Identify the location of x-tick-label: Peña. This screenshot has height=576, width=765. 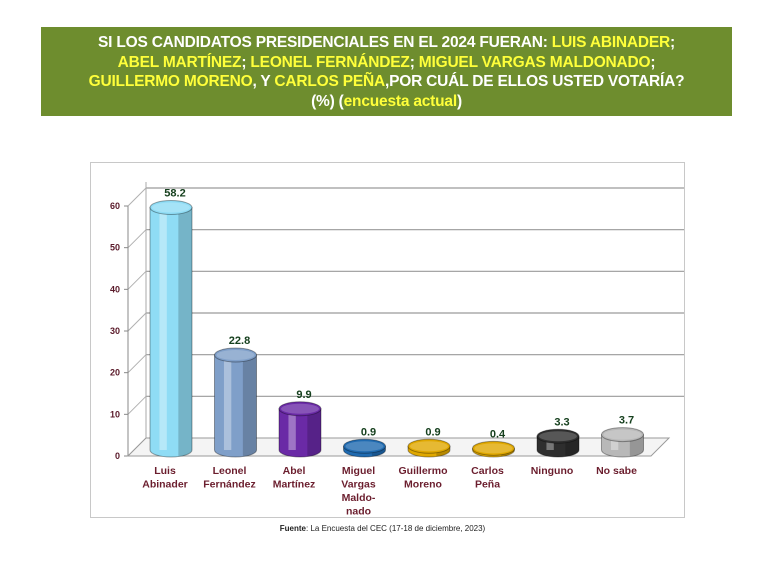
(487, 485).